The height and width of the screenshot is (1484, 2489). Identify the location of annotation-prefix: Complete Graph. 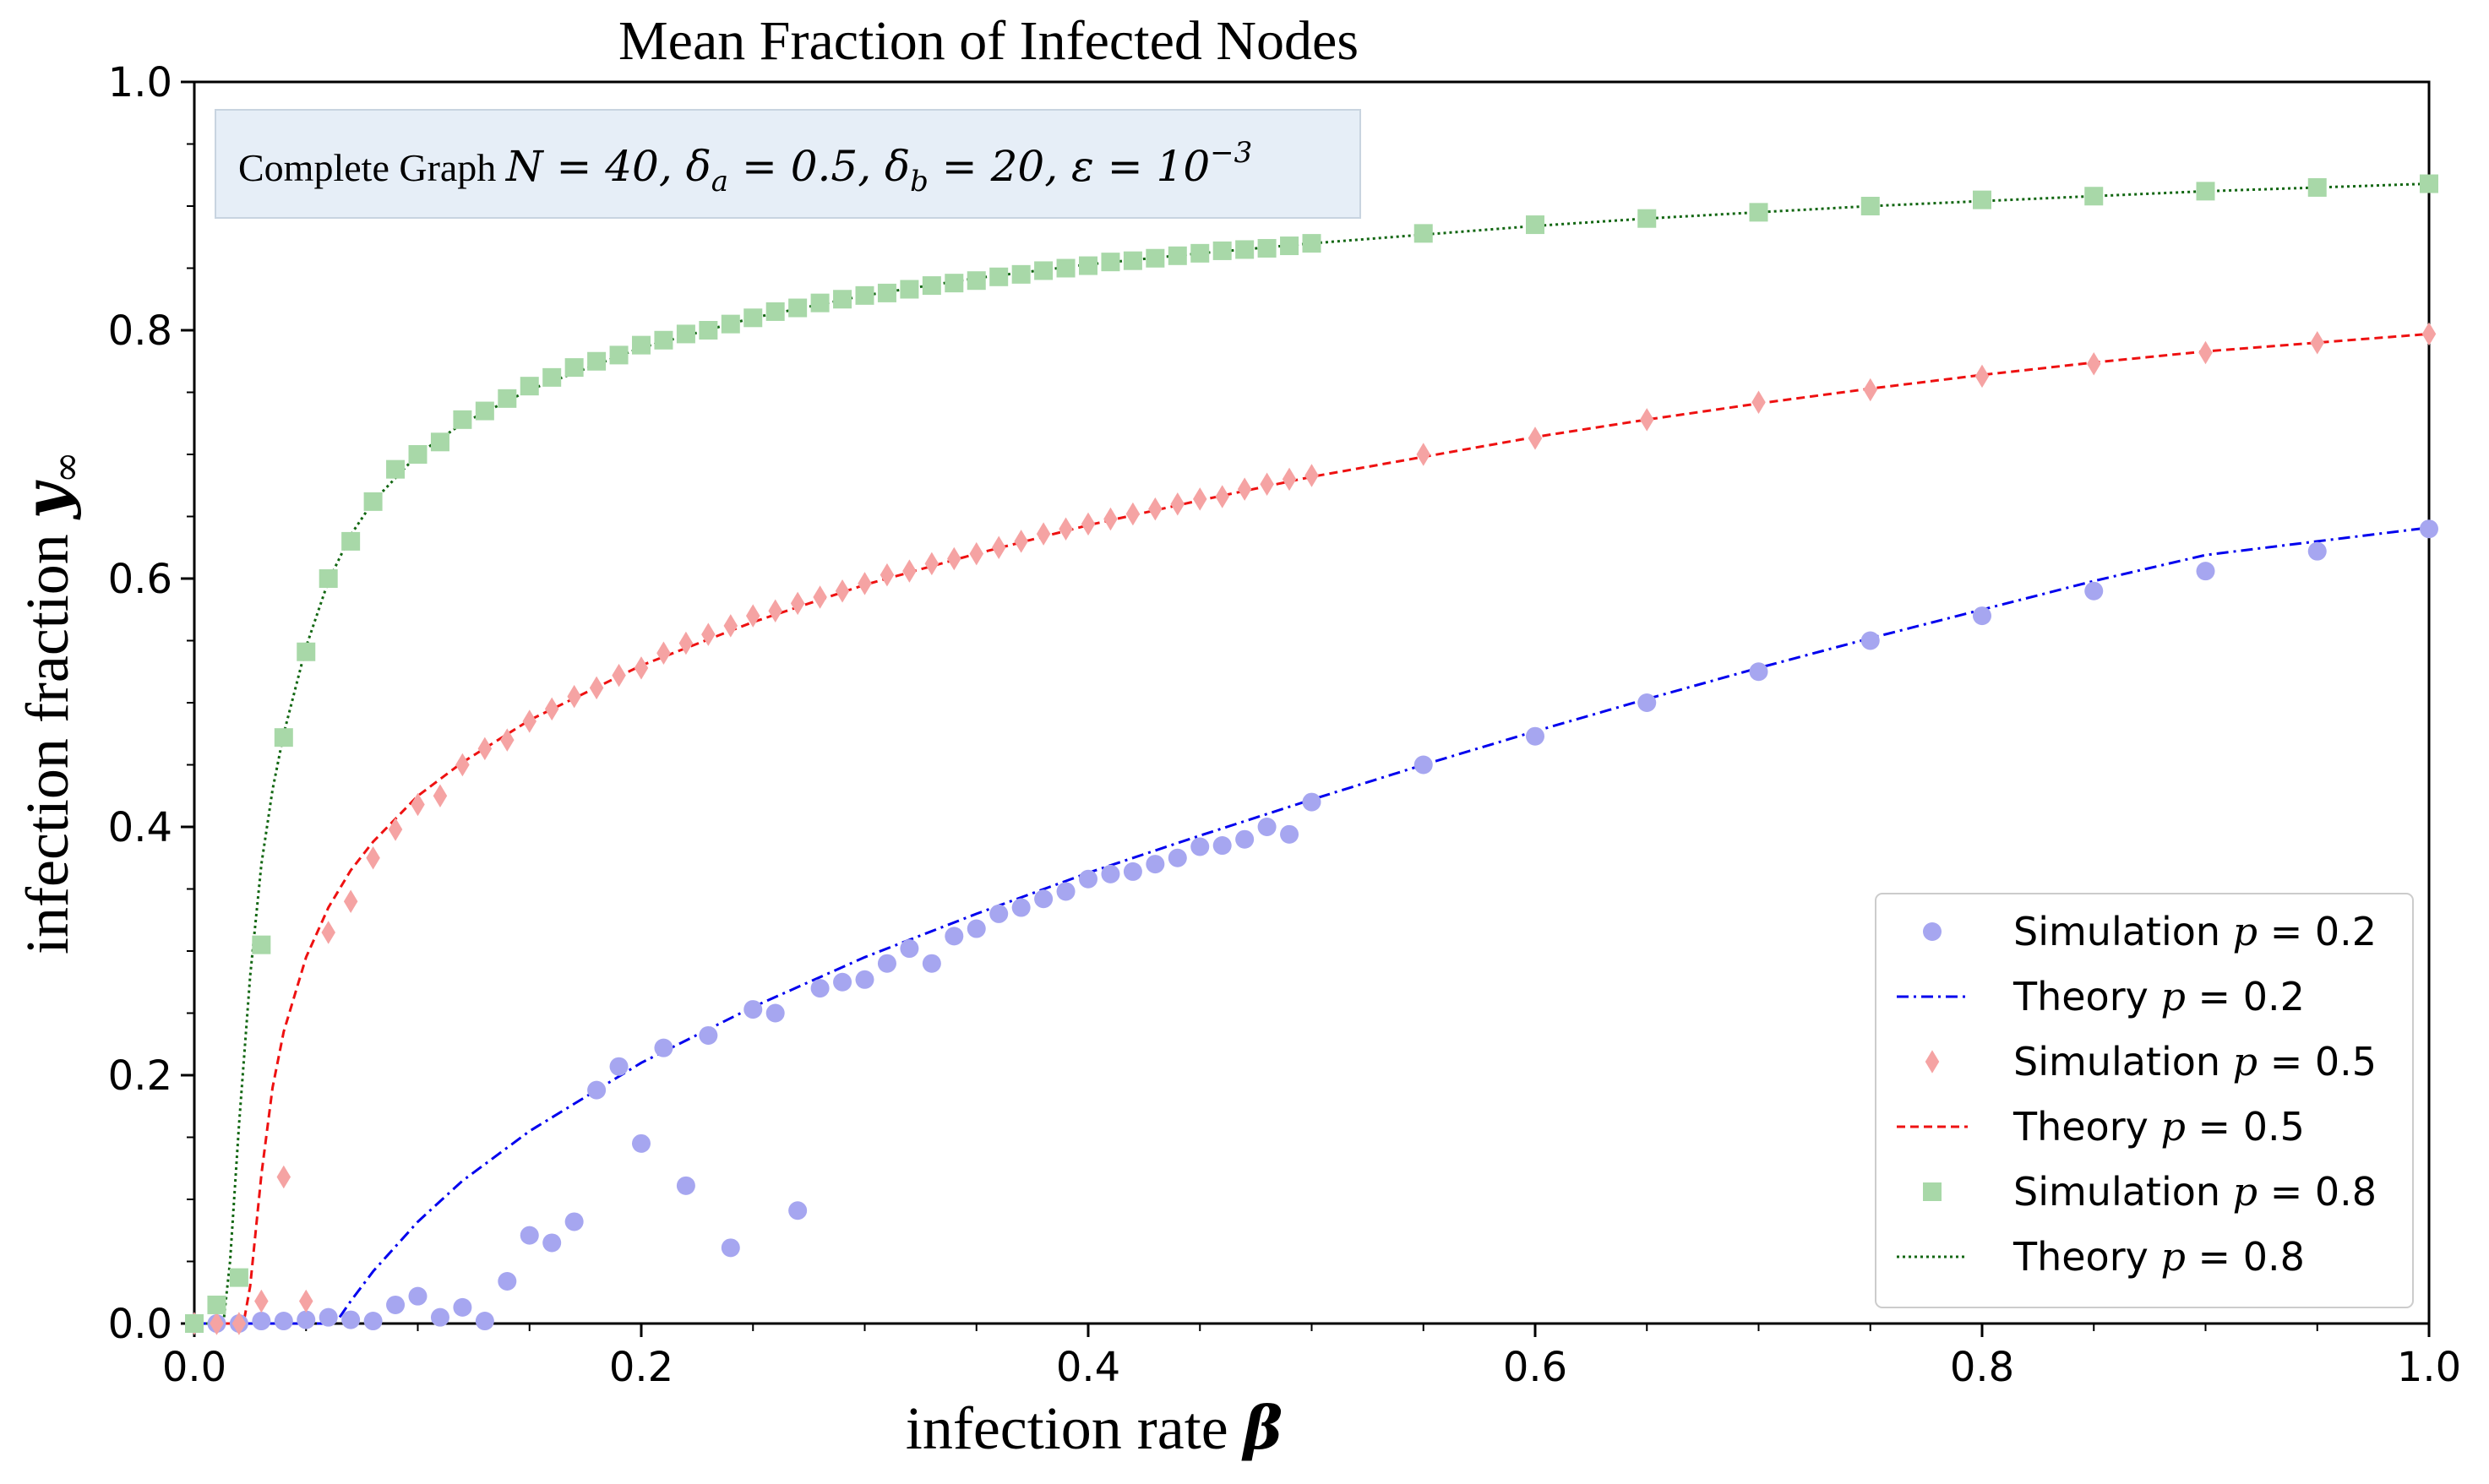
(372, 167).